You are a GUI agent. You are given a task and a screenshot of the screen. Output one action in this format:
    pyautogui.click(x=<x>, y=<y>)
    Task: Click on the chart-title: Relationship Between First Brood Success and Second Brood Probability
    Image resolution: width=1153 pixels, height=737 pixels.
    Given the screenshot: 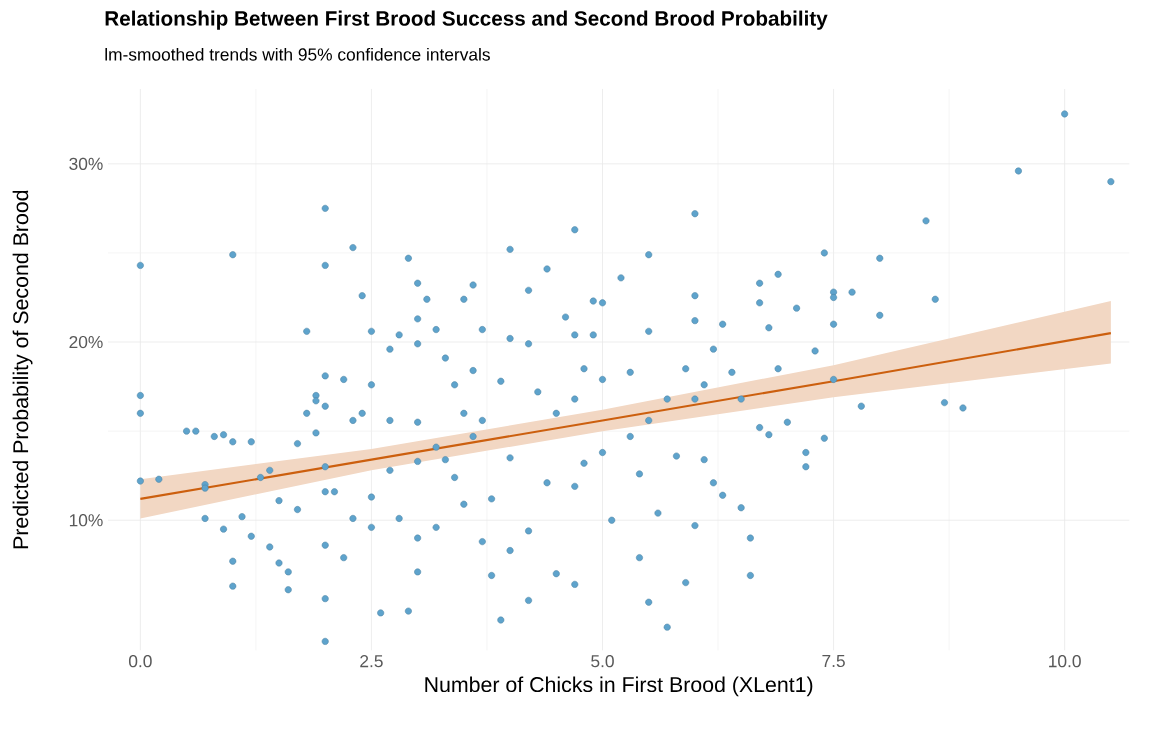 What is the action you would take?
    pyautogui.click(x=466, y=20)
    